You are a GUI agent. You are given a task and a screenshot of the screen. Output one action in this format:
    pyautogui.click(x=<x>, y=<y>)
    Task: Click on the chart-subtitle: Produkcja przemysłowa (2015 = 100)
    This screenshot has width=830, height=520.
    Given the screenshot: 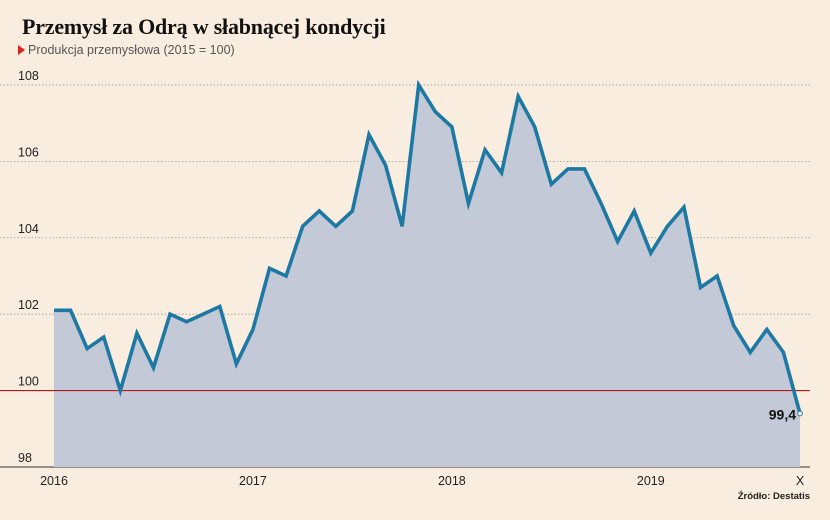 What is the action you would take?
    pyautogui.click(x=126, y=50)
    